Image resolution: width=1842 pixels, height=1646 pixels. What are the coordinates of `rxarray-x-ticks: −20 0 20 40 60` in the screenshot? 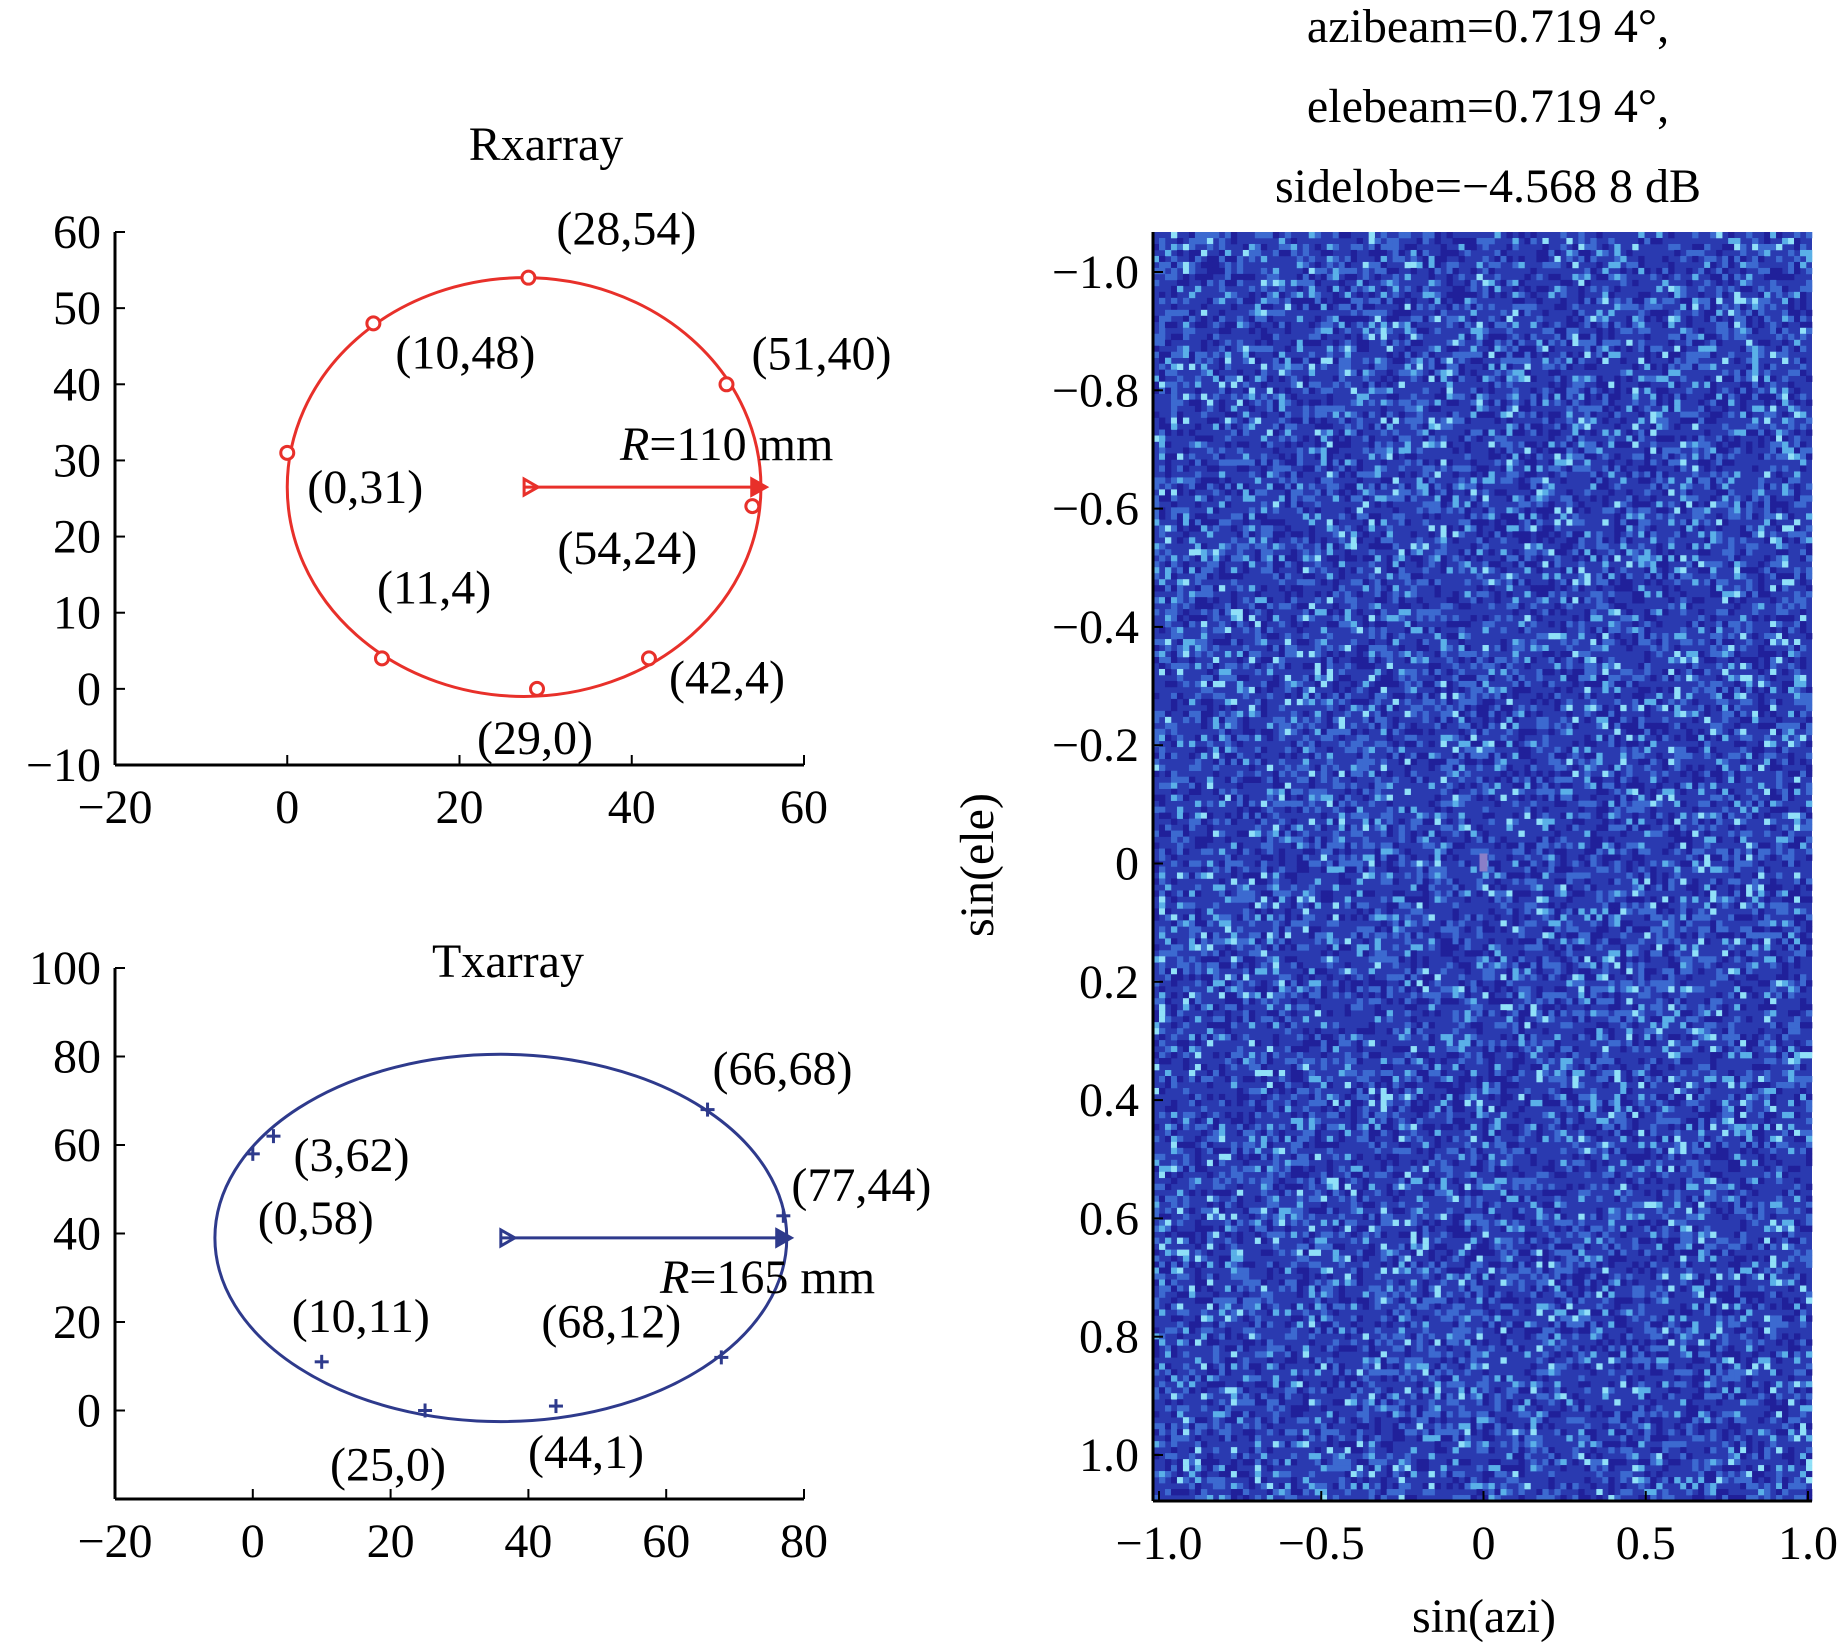 It's located at (452, 794).